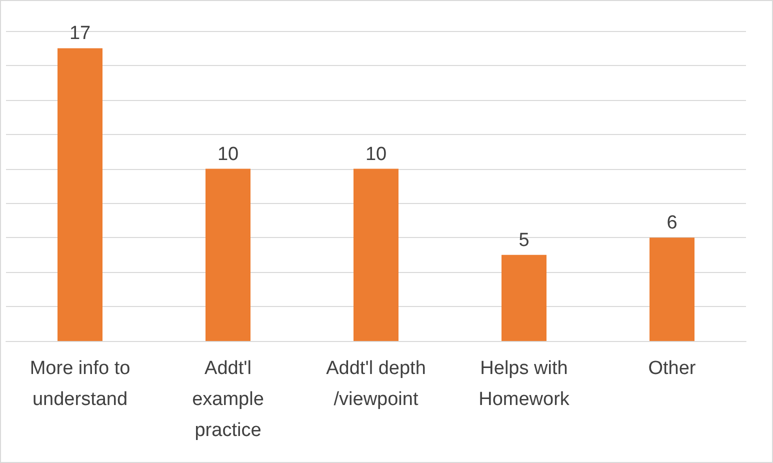 The height and width of the screenshot is (463, 773). Describe the element at coordinates (376, 384) in the screenshot. I see `x-tick-label: Addt'l depth /viewpoint` at that location.